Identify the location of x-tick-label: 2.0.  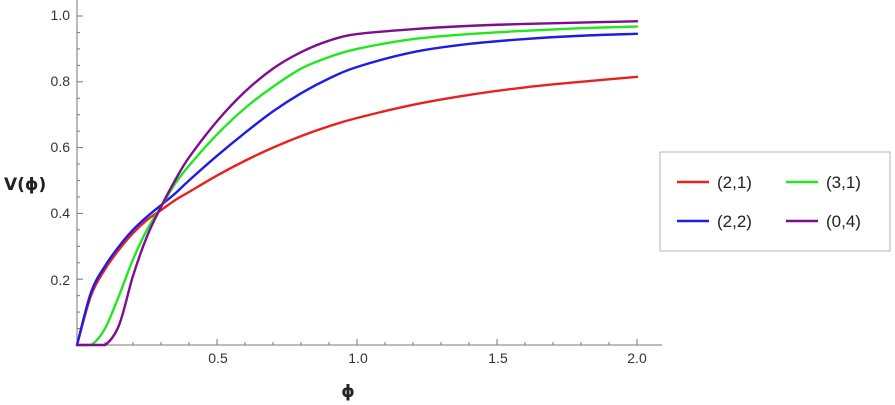
(637, 358).